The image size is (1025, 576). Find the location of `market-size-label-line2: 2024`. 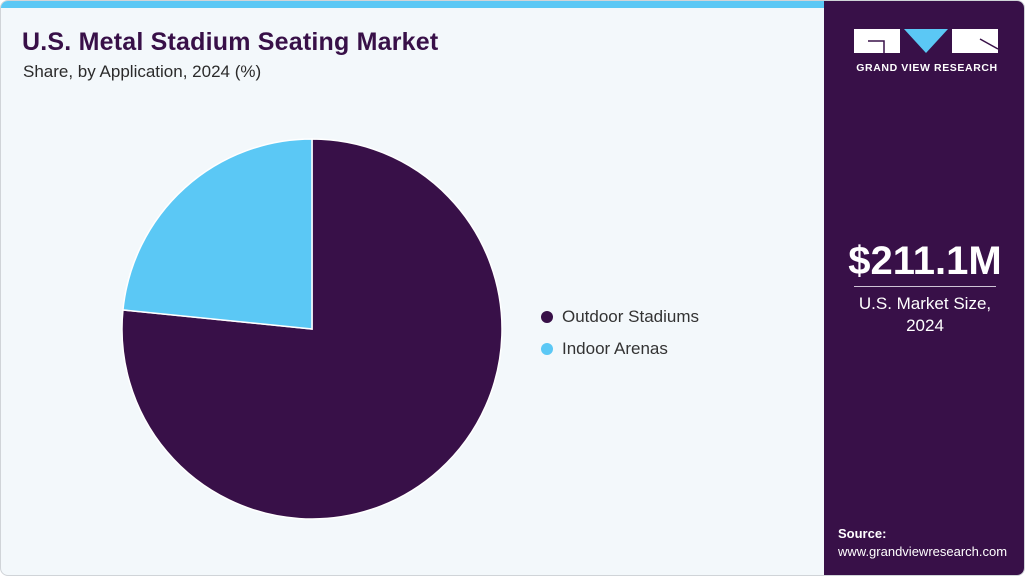

market-size-label-line2: 2024 is located at coordinates (925, 325).